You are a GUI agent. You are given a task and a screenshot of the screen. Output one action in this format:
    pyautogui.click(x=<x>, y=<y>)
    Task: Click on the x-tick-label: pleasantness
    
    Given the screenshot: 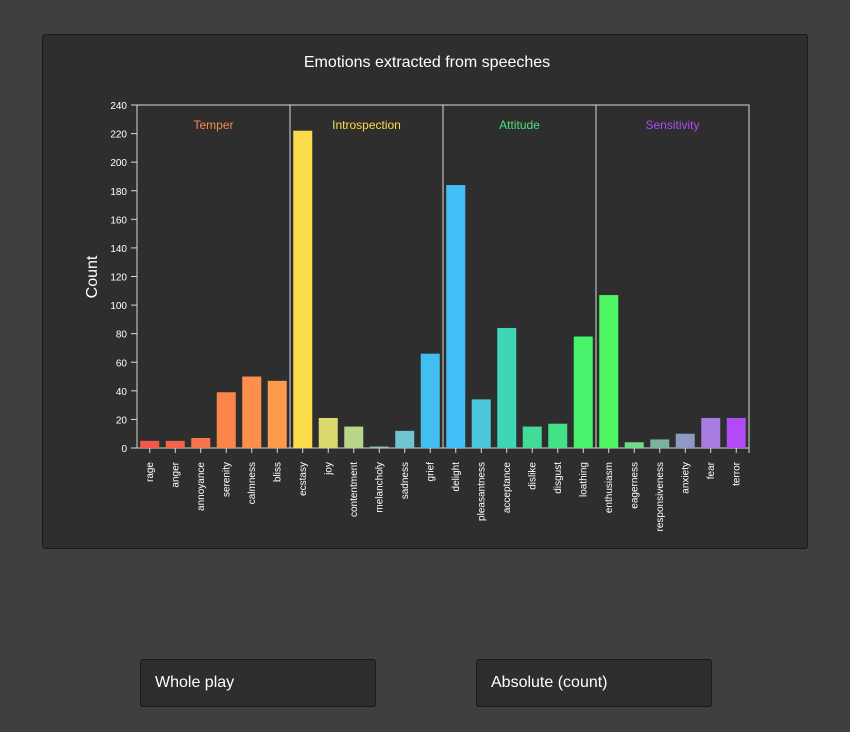 What is the action you would take?
    pyautogui.click(x=481, y=491)
    